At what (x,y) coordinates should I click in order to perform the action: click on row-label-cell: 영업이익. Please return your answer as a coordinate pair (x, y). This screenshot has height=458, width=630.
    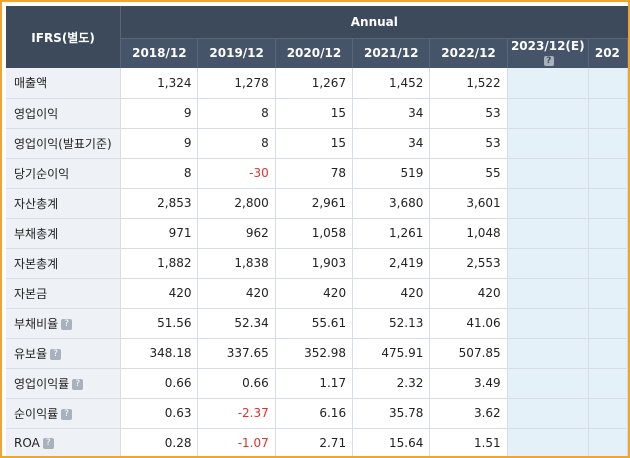
    Looking at the image, I should click on (64, 113).